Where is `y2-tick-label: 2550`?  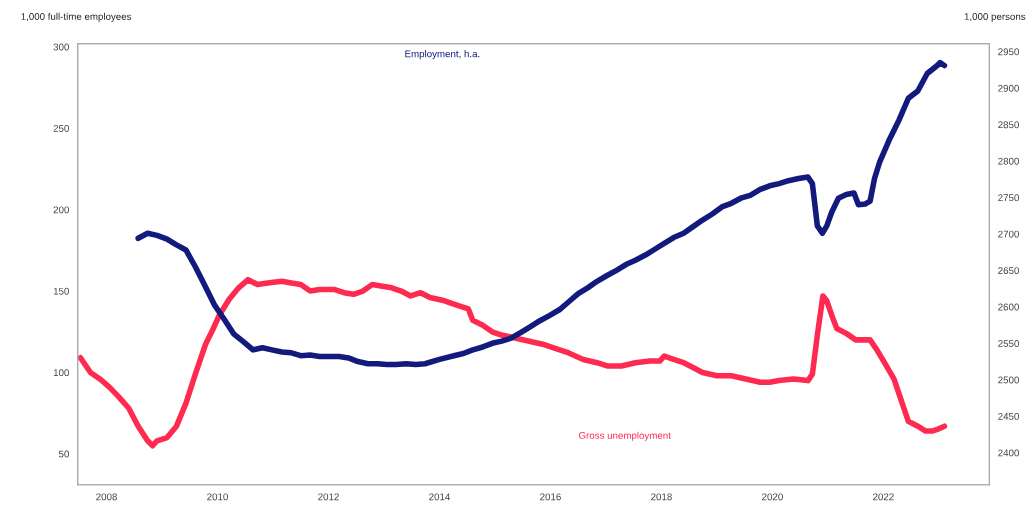
y2-tick-label: 2550 is located at coordinates (1008, 343).